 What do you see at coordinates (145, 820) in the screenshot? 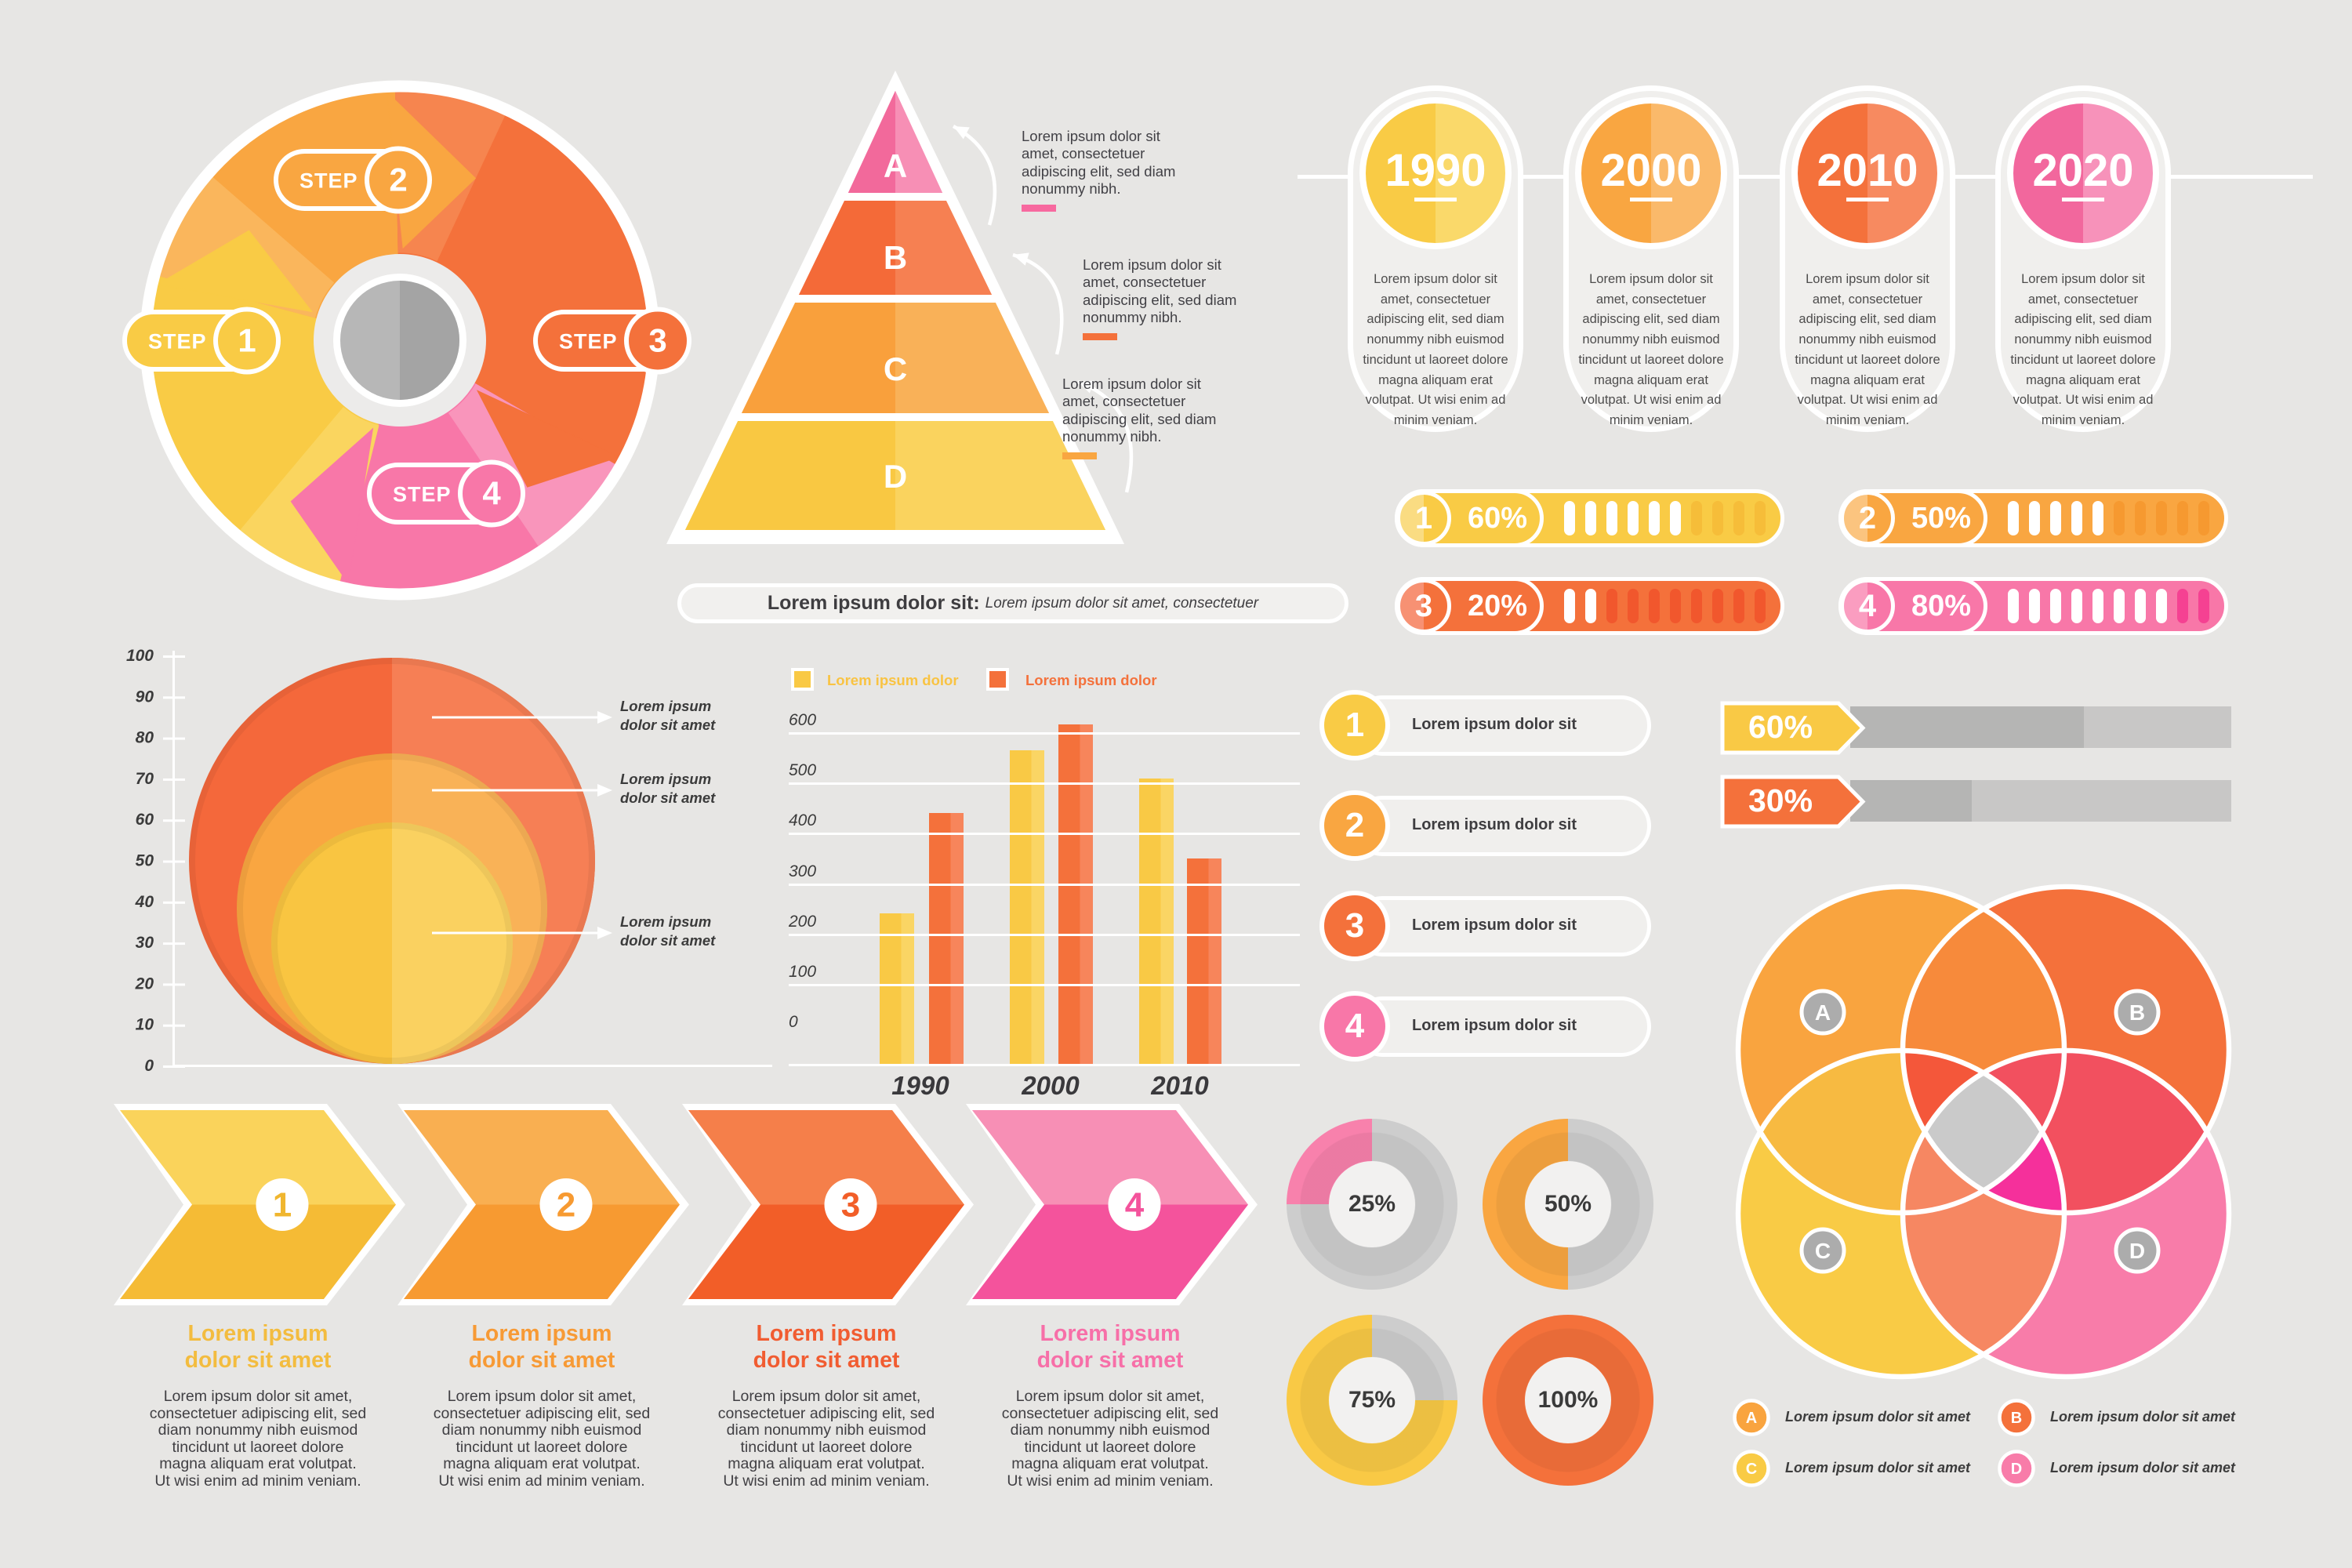
I see `svg-text: 60` at bounding box center [145, 820].